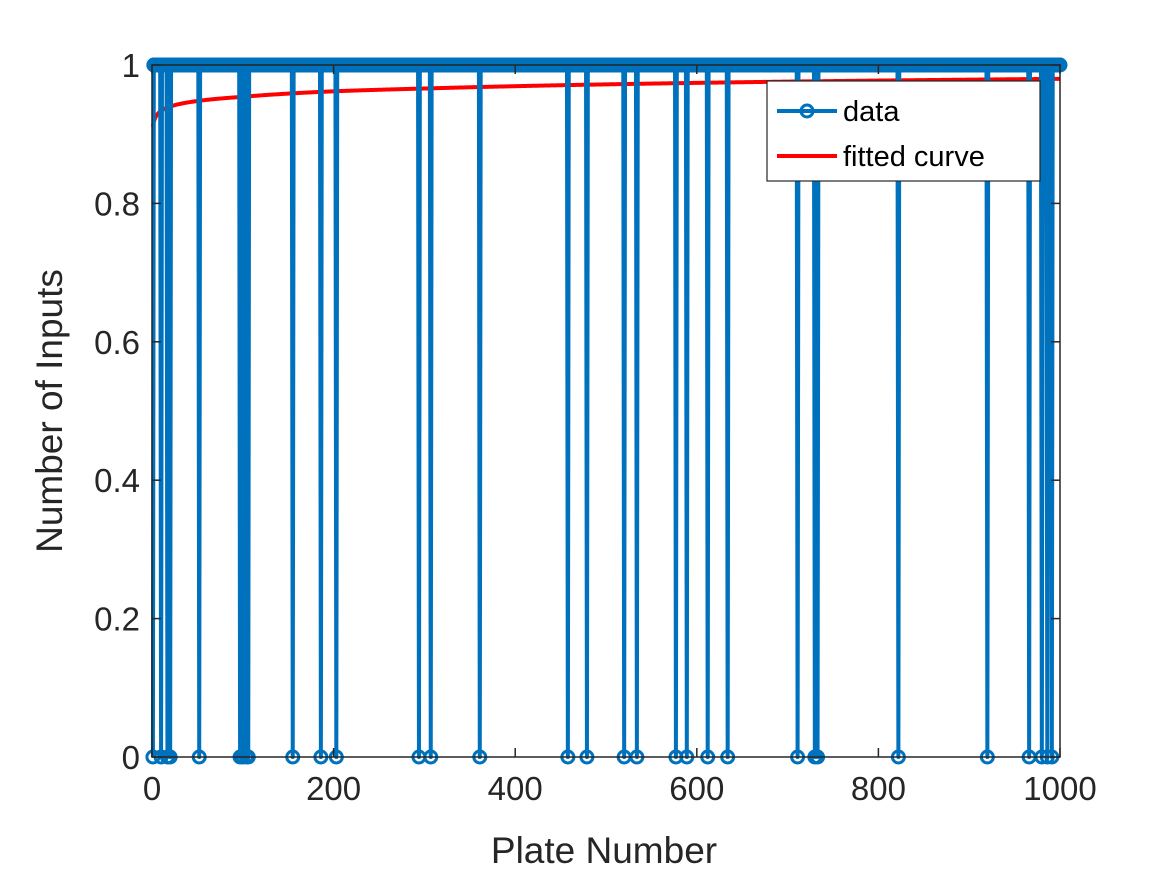 The image size is (1167, 875). Describe the element at coordinates (49, 411) in the screenshot. I see `y-axis-label: Number of Inputs` at that location.